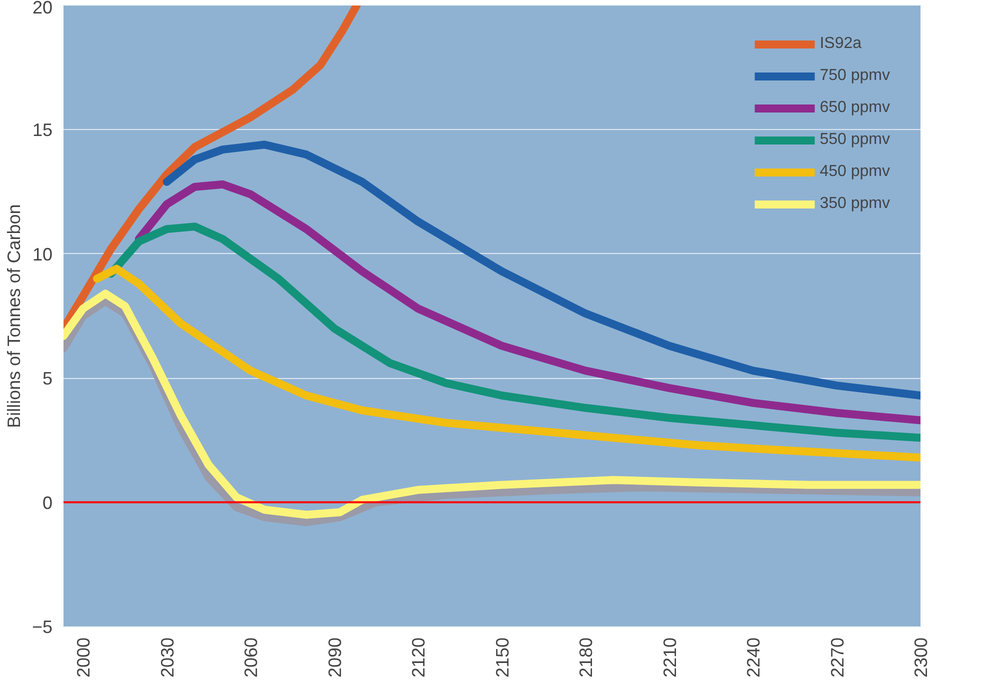 Image resolution: width=988 pixels, height=689 pixels. Describe the element at coordinates (418, 657) in the screenshot. I see `x-tick-label: 2120` at that location.